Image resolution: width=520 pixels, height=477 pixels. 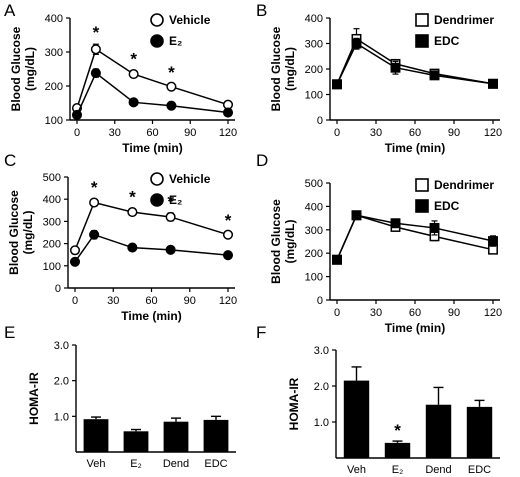 What do you see at coordinates (34, 398) in the screenshot?
I see `y-axis-title: HOMA-IR` at bounding box center [34, 398].